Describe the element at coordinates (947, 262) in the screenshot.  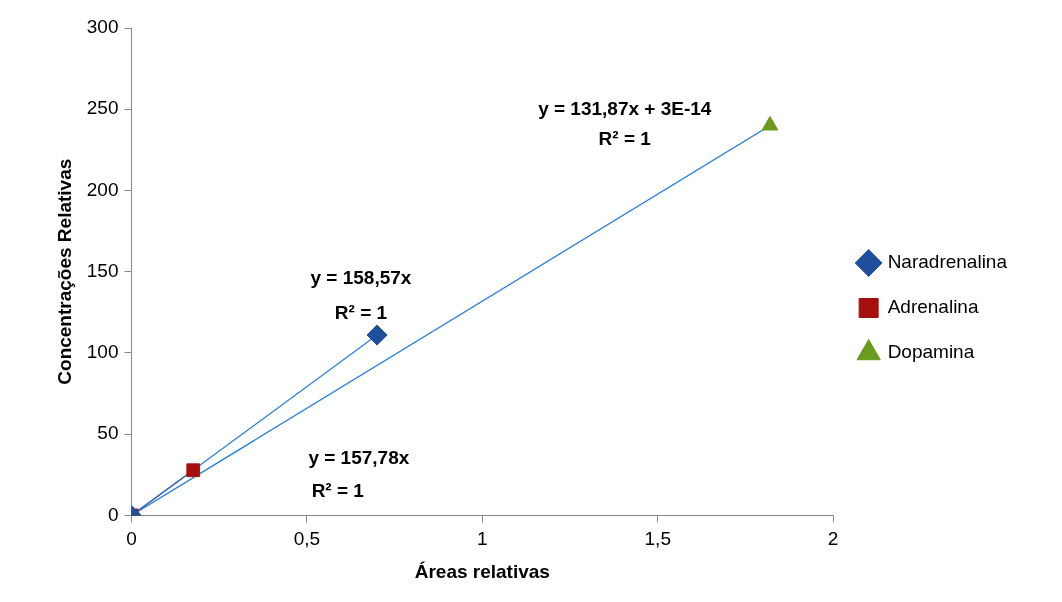
I see `legend-label: Naradrenalina` at that location.